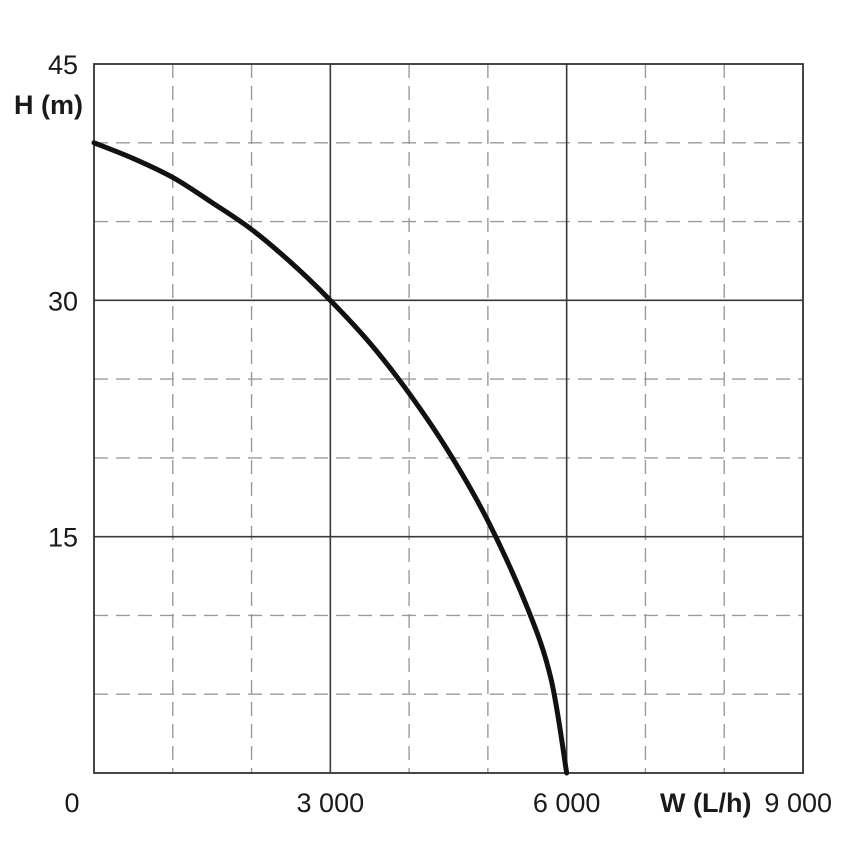 This screenshot has width=850, height=850. What do you see at coordinates (331, 803) in the screenshot?
I see `x-tick-label: 3 000` at bounding box center [331, 803].